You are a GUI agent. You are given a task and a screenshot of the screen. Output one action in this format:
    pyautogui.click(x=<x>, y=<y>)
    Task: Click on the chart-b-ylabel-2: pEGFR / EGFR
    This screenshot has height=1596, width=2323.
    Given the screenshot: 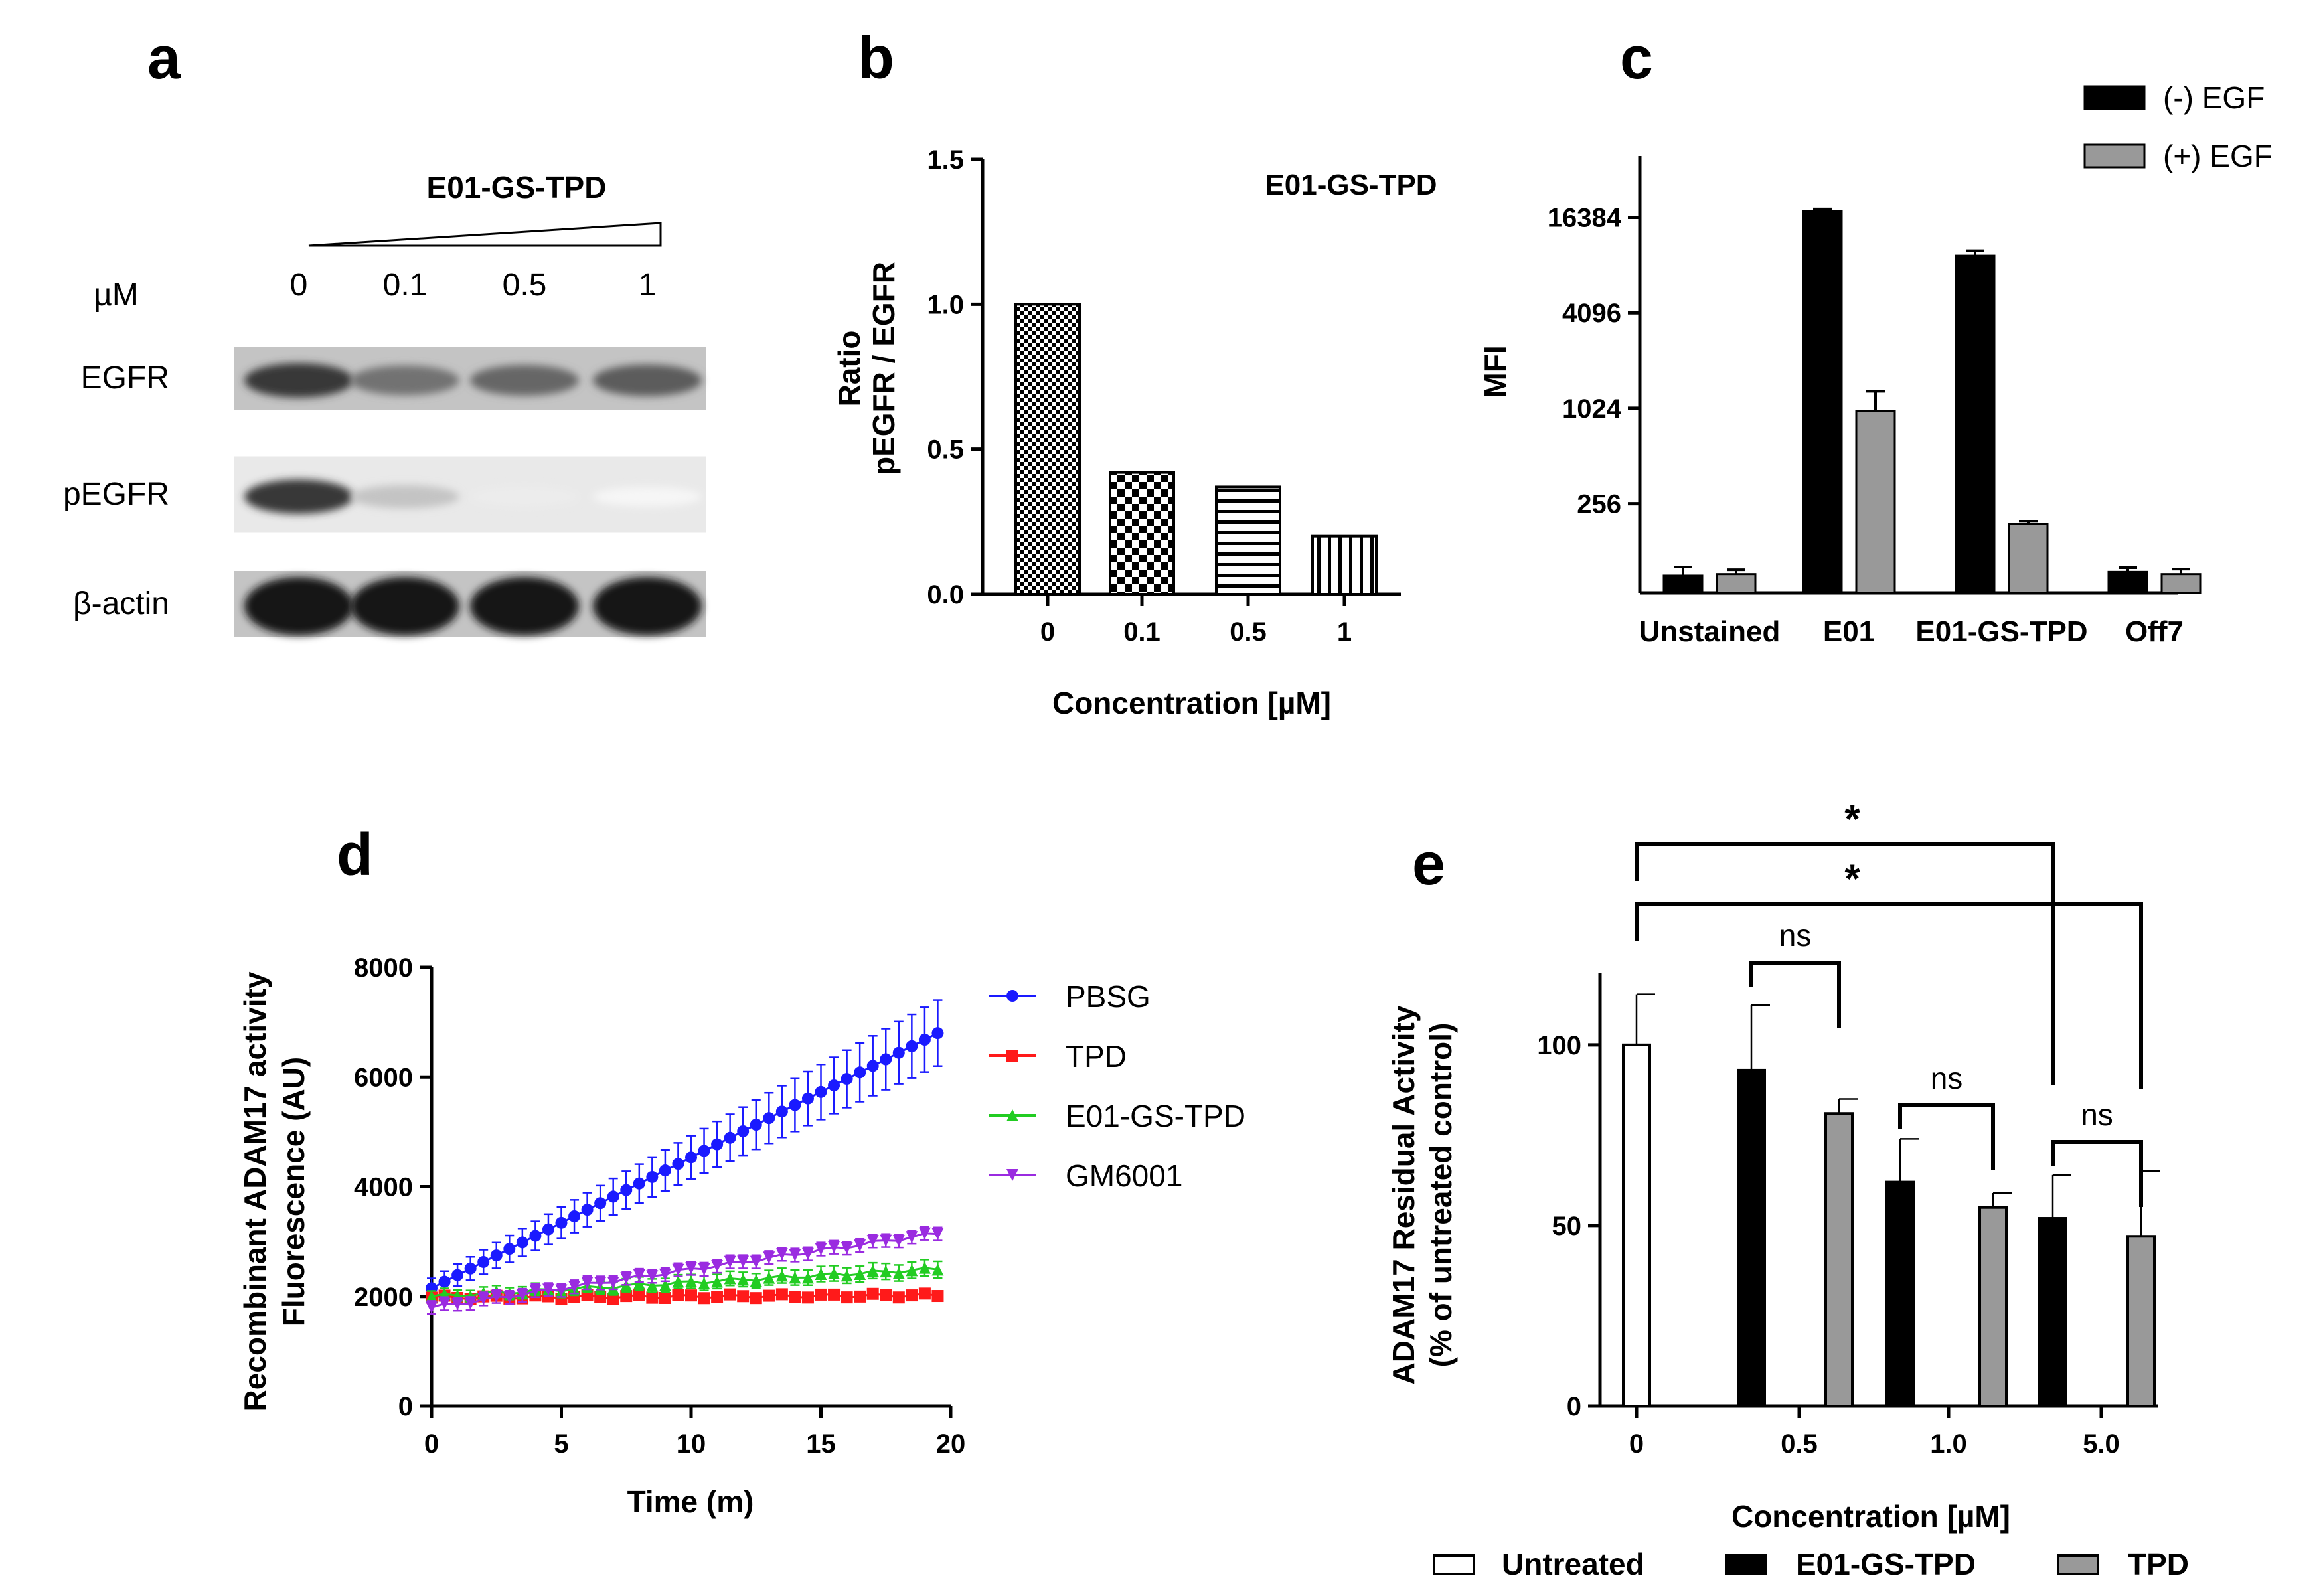 What is the action you would take?
    pyautogui.click(x=883, y=368)
    